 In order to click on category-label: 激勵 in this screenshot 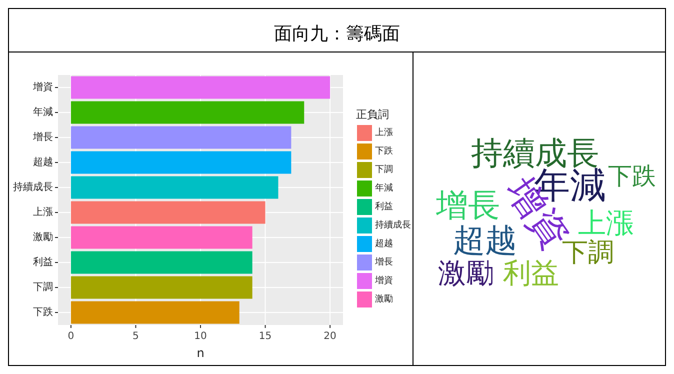, I will do `click(466, 273)`.